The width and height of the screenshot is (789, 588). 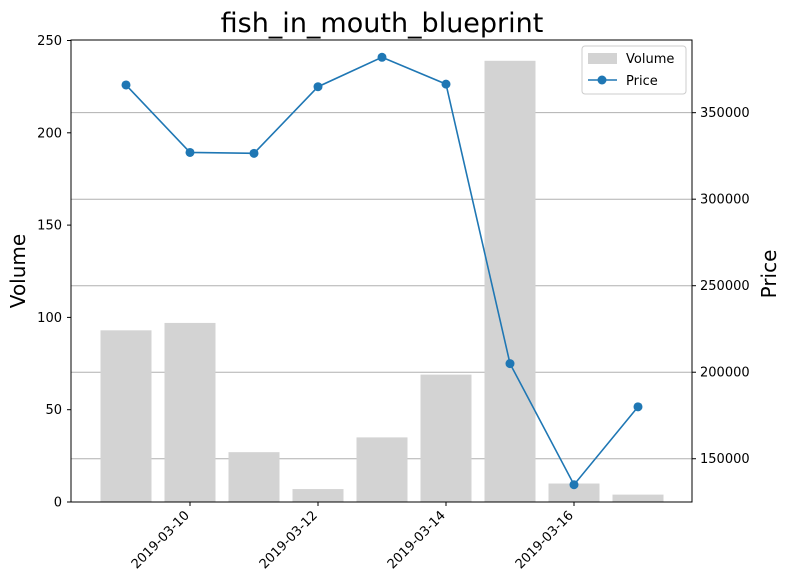 What do you see at coordinates (725, 286) in the screenshot?
I see `y-right-tick-label: 250000` at bounding box center [725, 286].